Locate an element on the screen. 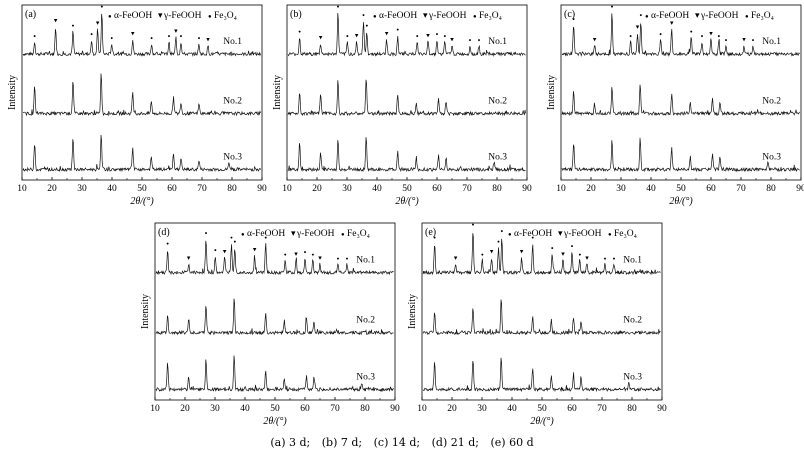 The height and width of the screenshot is (458, 804). x-tick-label: 30 is located at coordinates (482, 409).